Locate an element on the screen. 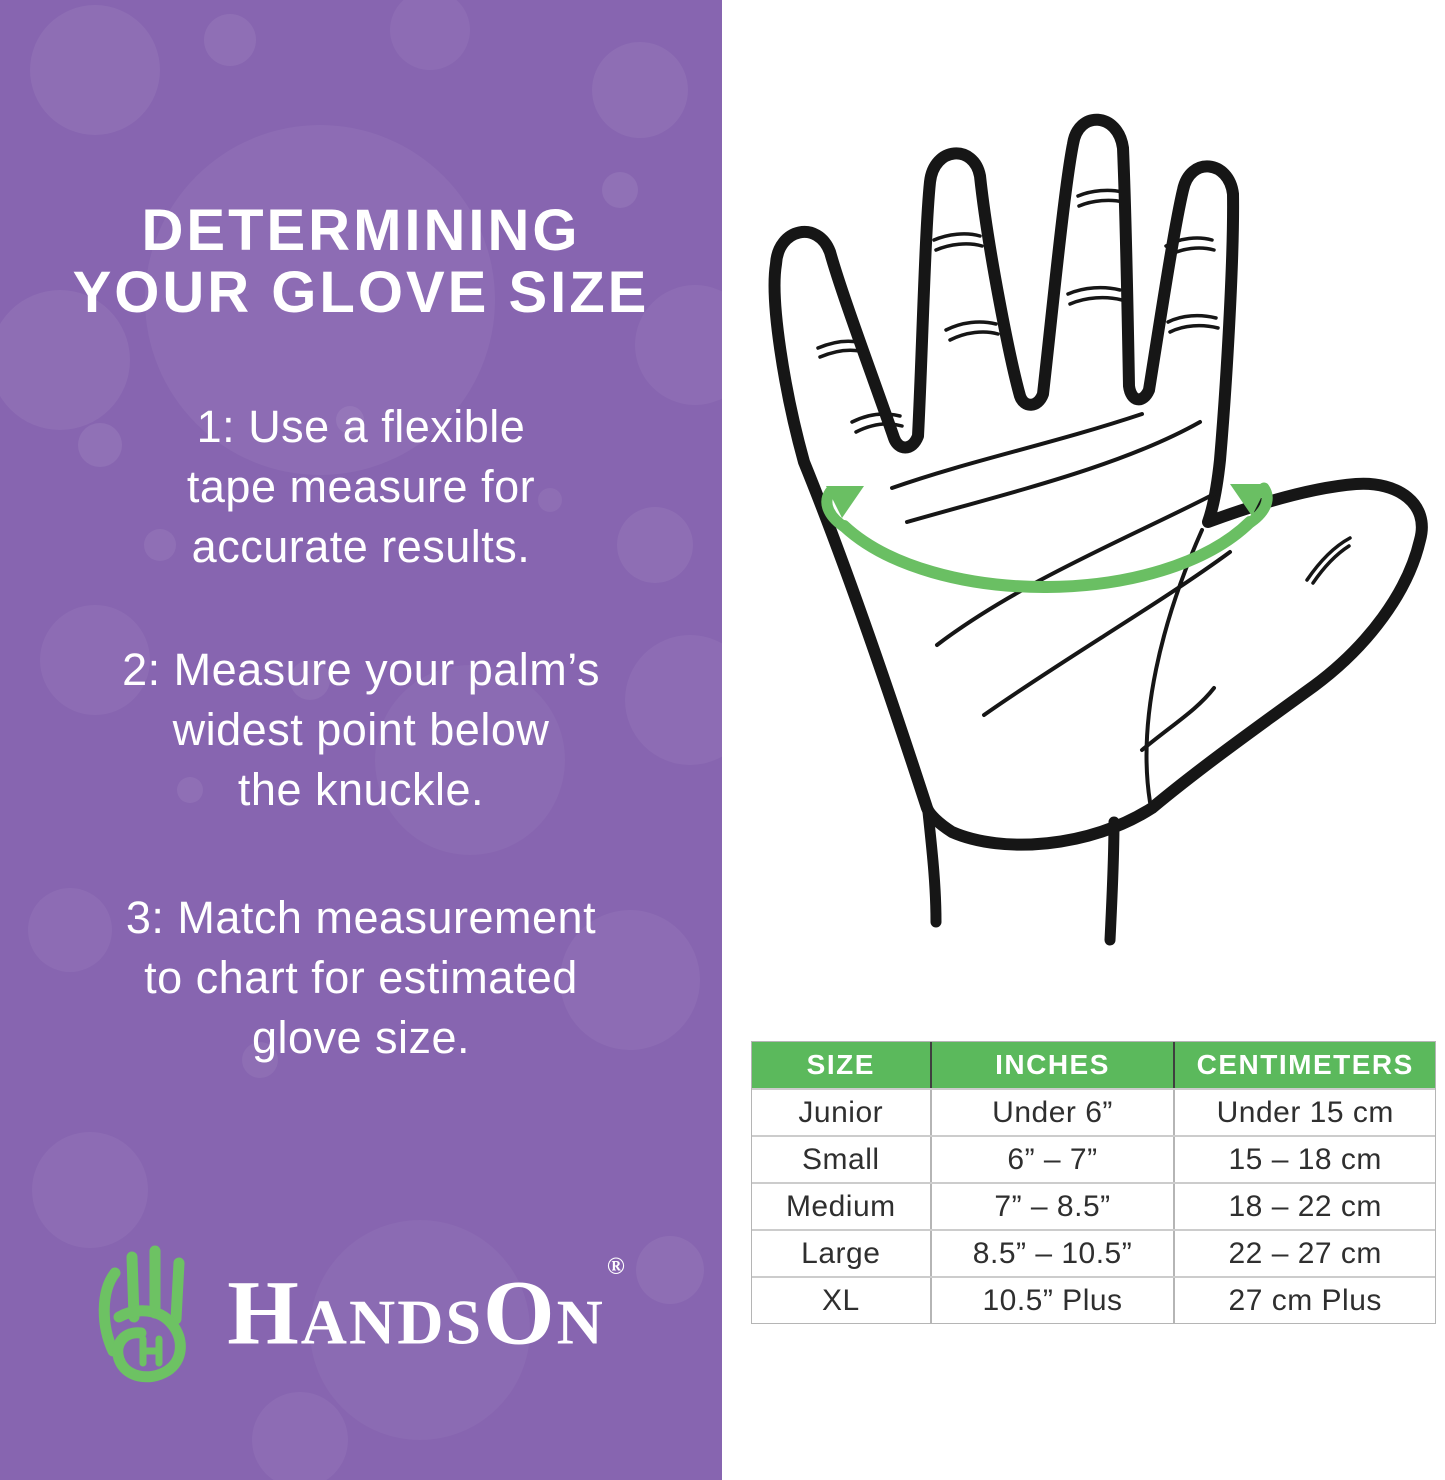  cell-size: Junior is located at coordinates (841, 1112).